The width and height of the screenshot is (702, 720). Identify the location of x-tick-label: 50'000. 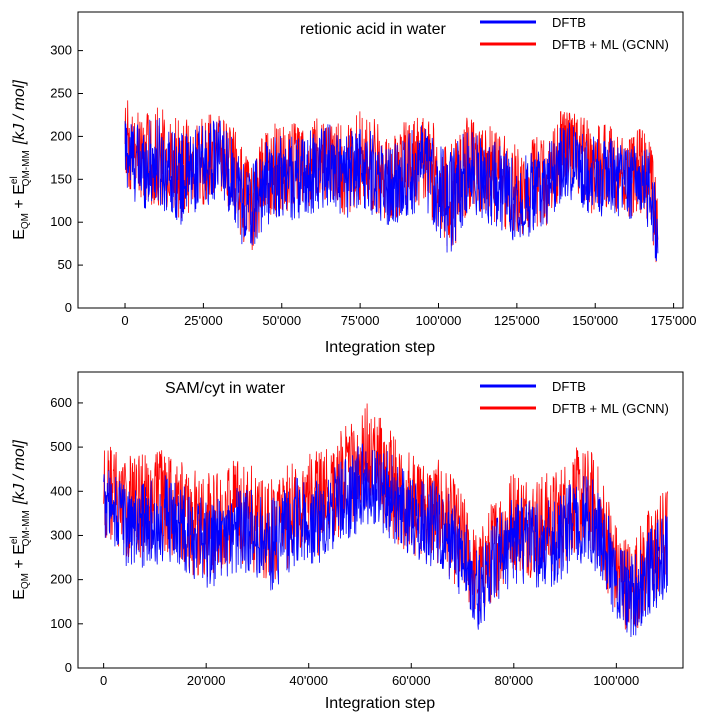
(281, 320).